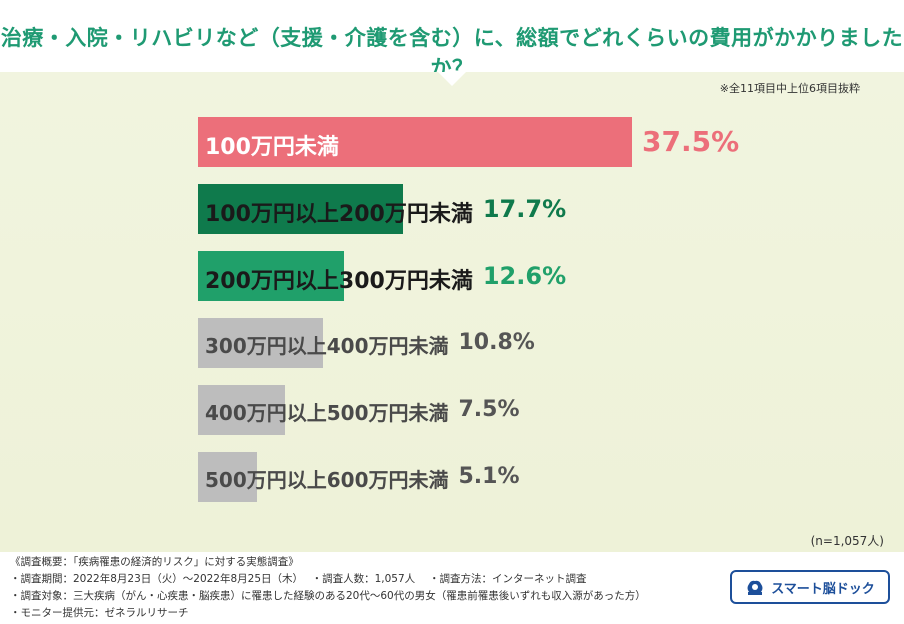 This screenshot has width=904, height=624. What do you see at coordinates (339, 214) in the screenshot?
I see `bar-label: 100万円以上200万円未満` at bounding box center [339, 214].